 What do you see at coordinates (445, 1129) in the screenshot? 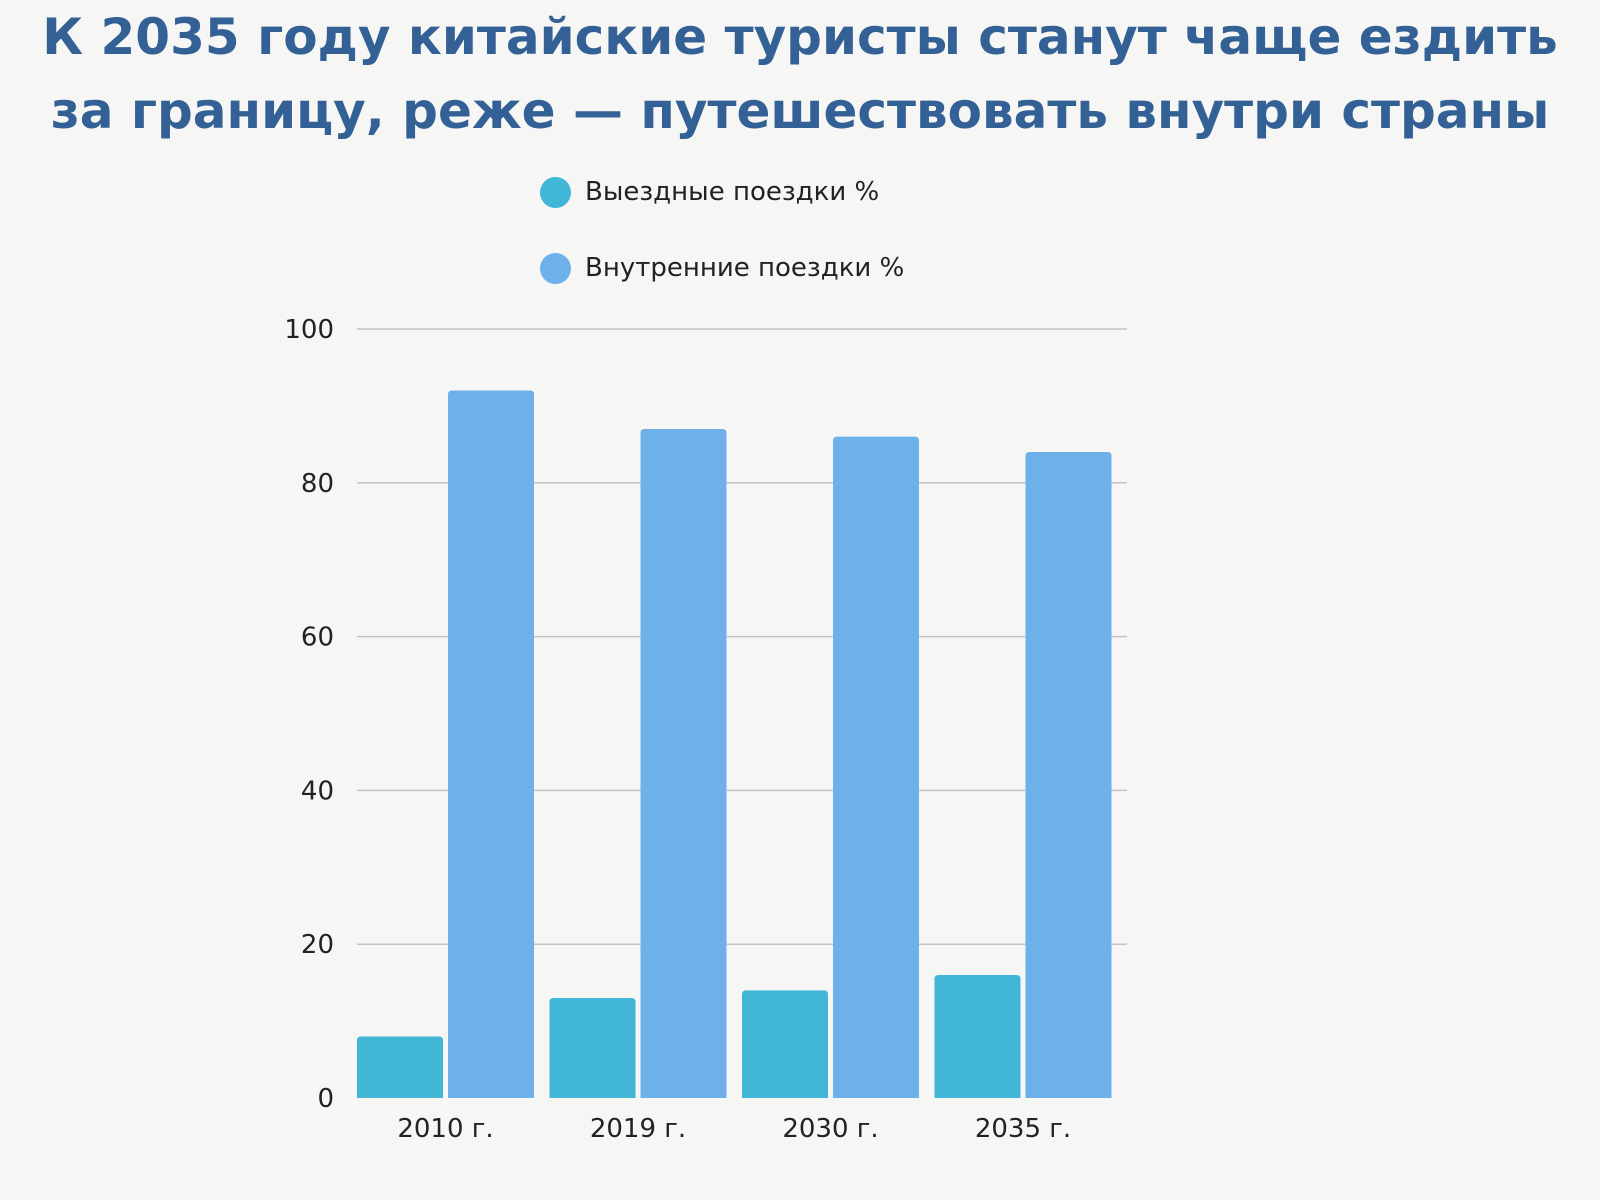
I see `x-tick-label-0: 2010 г.` at bounding box center [445, 1129].